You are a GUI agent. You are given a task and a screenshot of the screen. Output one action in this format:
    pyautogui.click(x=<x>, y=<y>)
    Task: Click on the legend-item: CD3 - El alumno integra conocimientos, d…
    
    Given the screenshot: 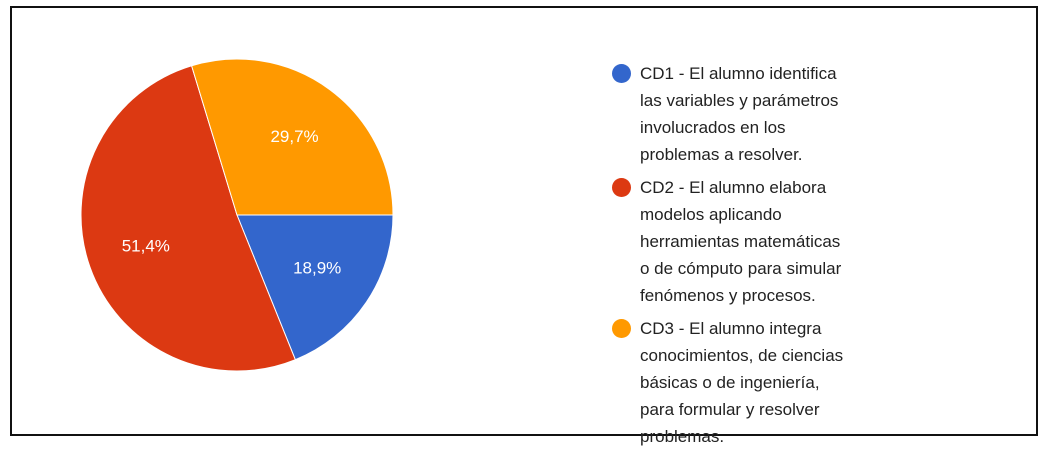 What is the action you would take?
    pyautogui.click(x=732, y=382)
    